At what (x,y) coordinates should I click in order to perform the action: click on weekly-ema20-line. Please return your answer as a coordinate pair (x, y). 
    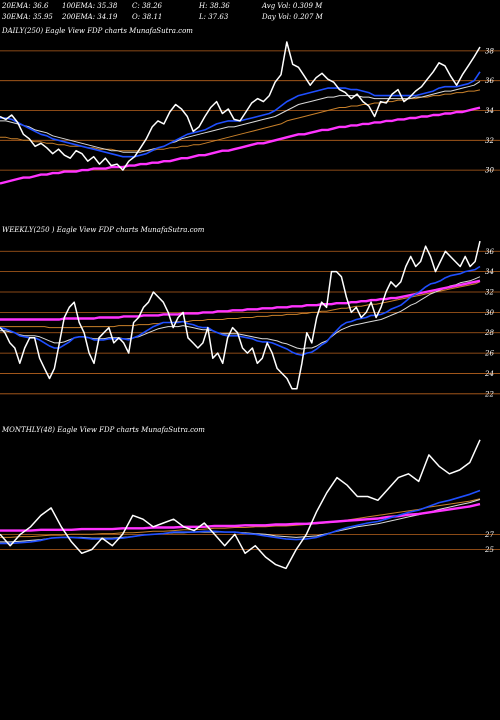
    Looking at the image, I should click on (240, 310).